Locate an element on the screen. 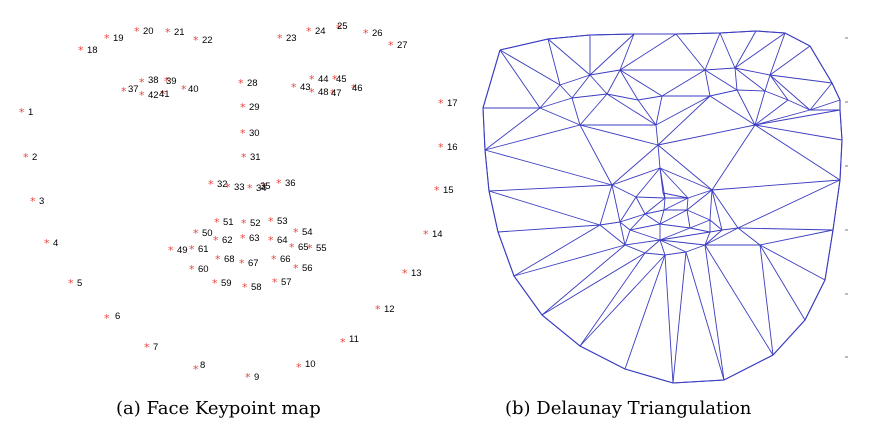  keypoint-label: 29 is located at coordinates (254, 107).